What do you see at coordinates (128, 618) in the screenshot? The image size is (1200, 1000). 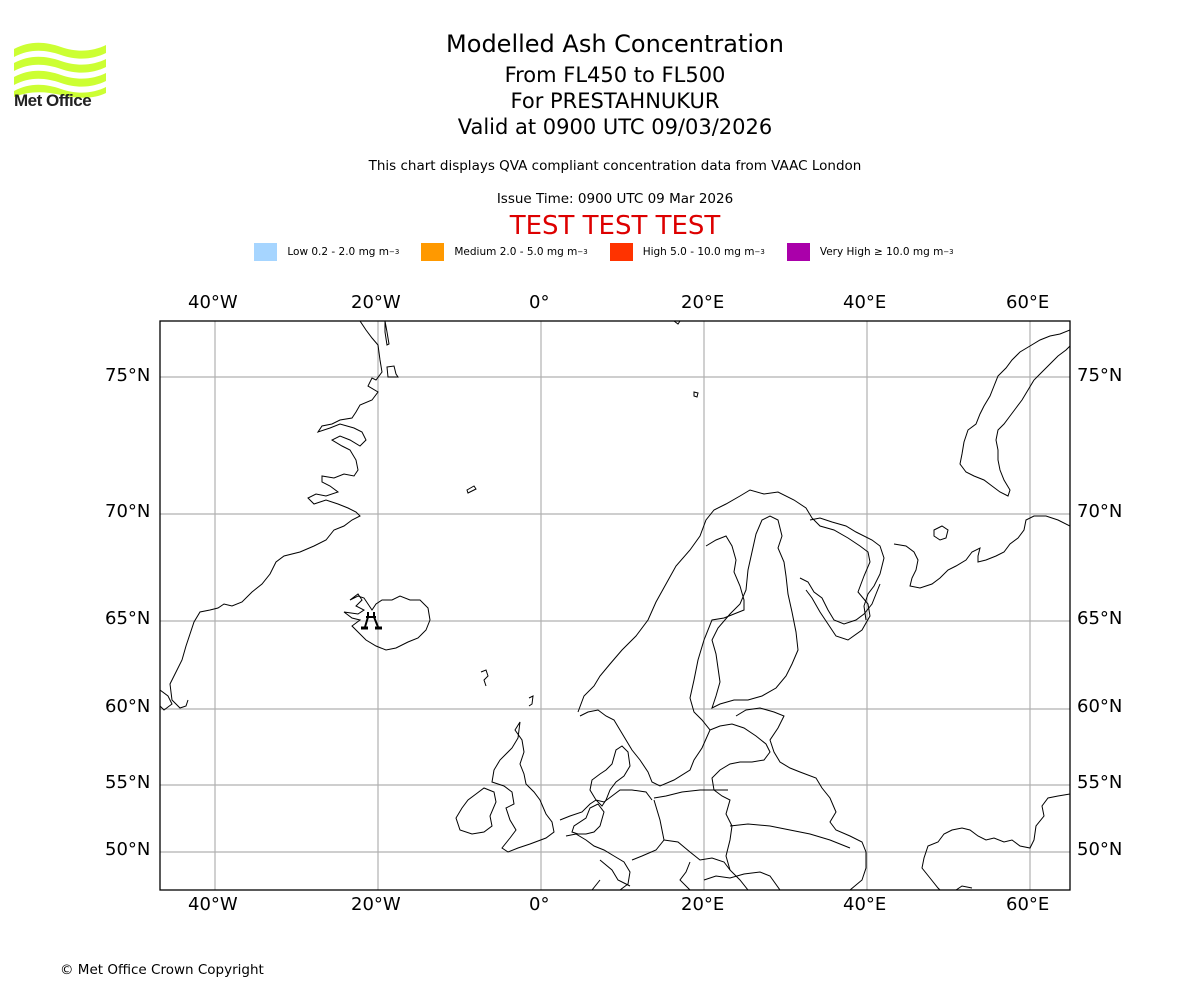 I see `lat-label-left-65n: 65°N` at bounding box center [128, 618].